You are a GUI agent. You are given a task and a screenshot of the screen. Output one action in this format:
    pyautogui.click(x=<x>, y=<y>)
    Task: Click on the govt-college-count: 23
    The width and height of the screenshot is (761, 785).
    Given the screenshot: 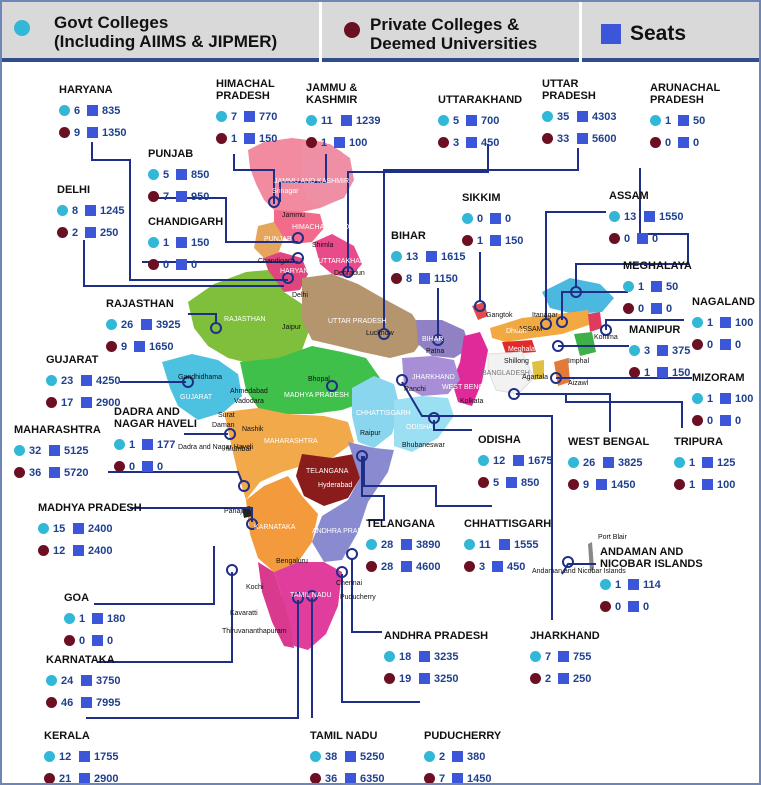 What is the action you would take?
    pyautogui.click(x=67, y=381)
    